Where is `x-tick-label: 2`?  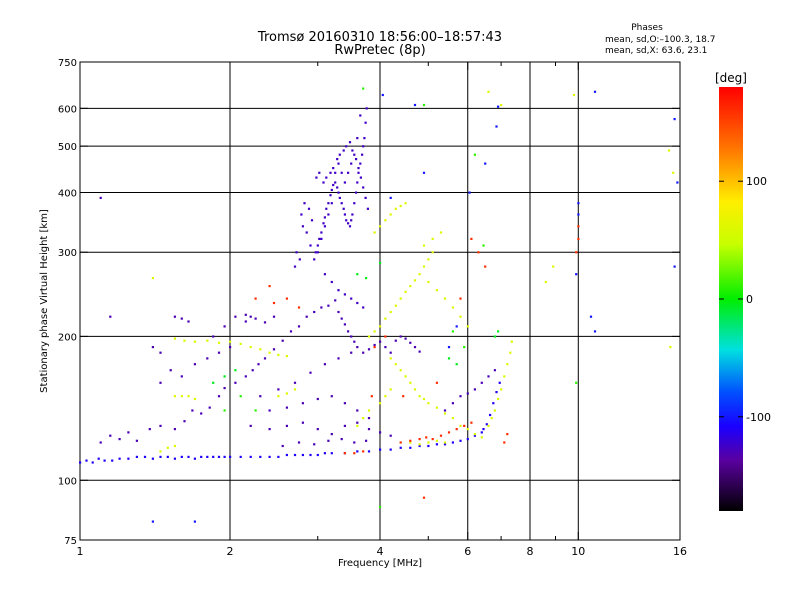 x-tick-label: 2 is located at coordinates (230, 551).